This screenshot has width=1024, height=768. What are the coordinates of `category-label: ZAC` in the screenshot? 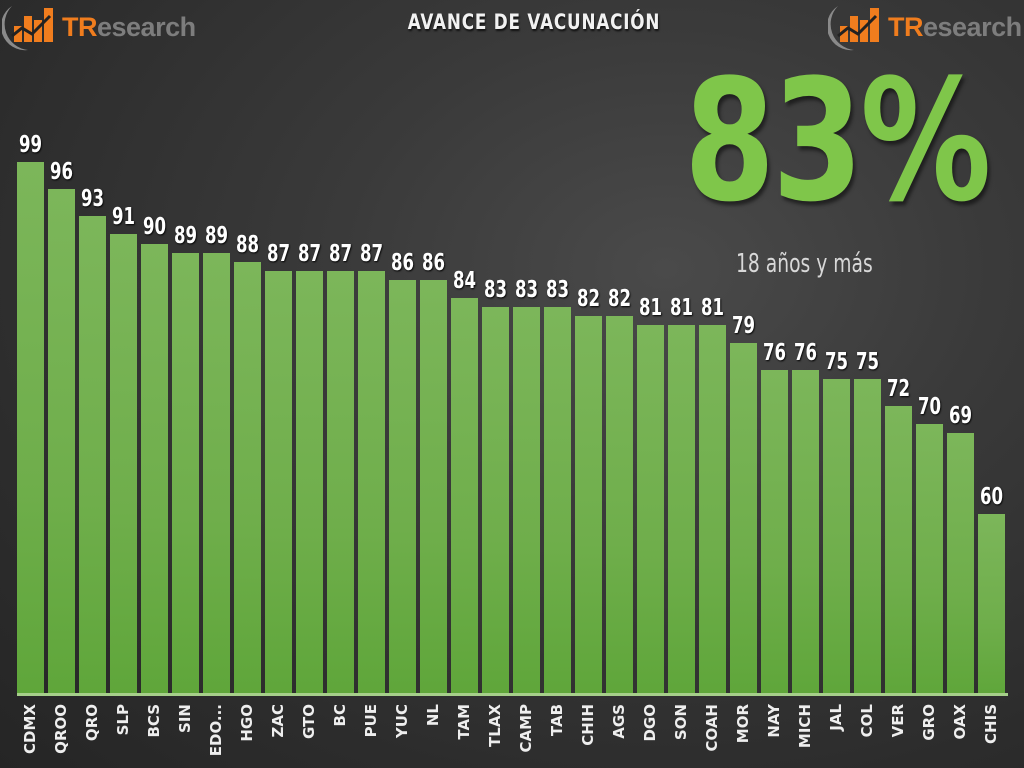 It's located at (278, 734).